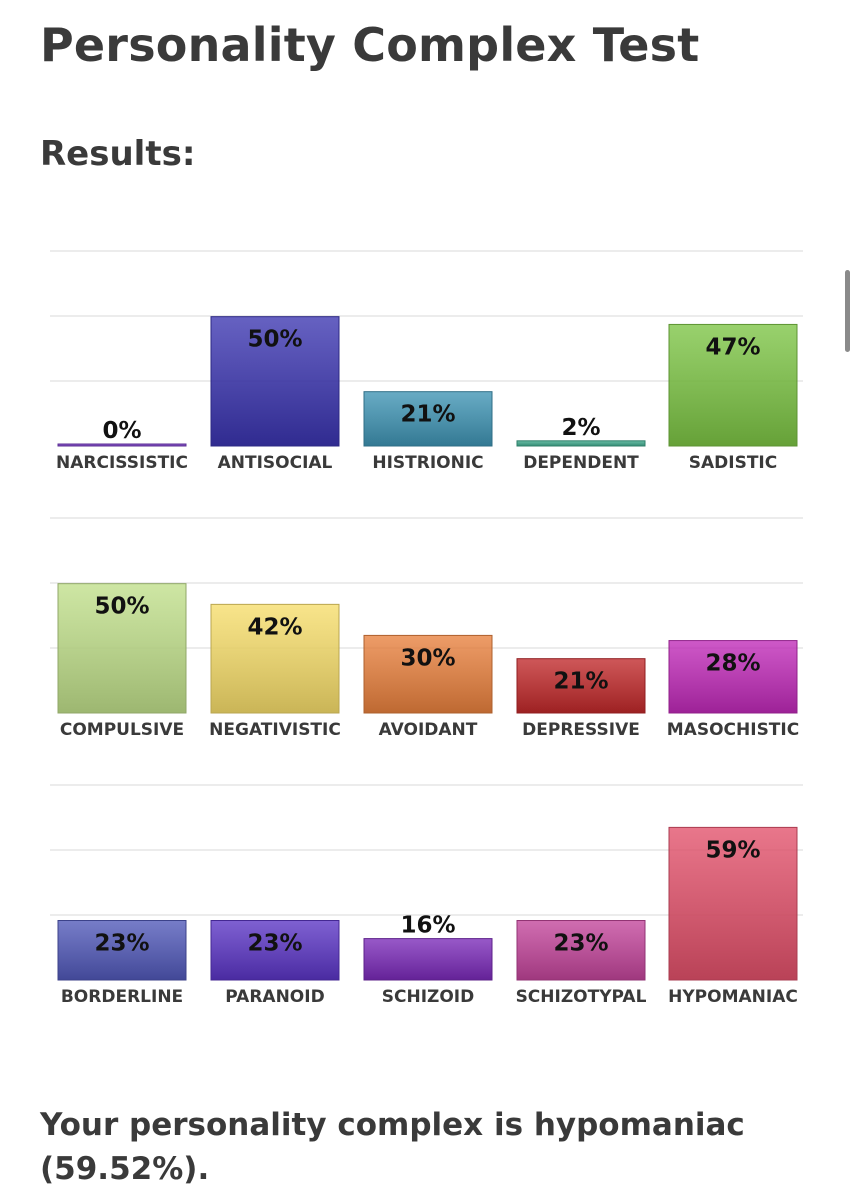 The width and height of the screenshot is (853, 1200). I want to click on page-title: Personality Complex Test, so click(370, 45).